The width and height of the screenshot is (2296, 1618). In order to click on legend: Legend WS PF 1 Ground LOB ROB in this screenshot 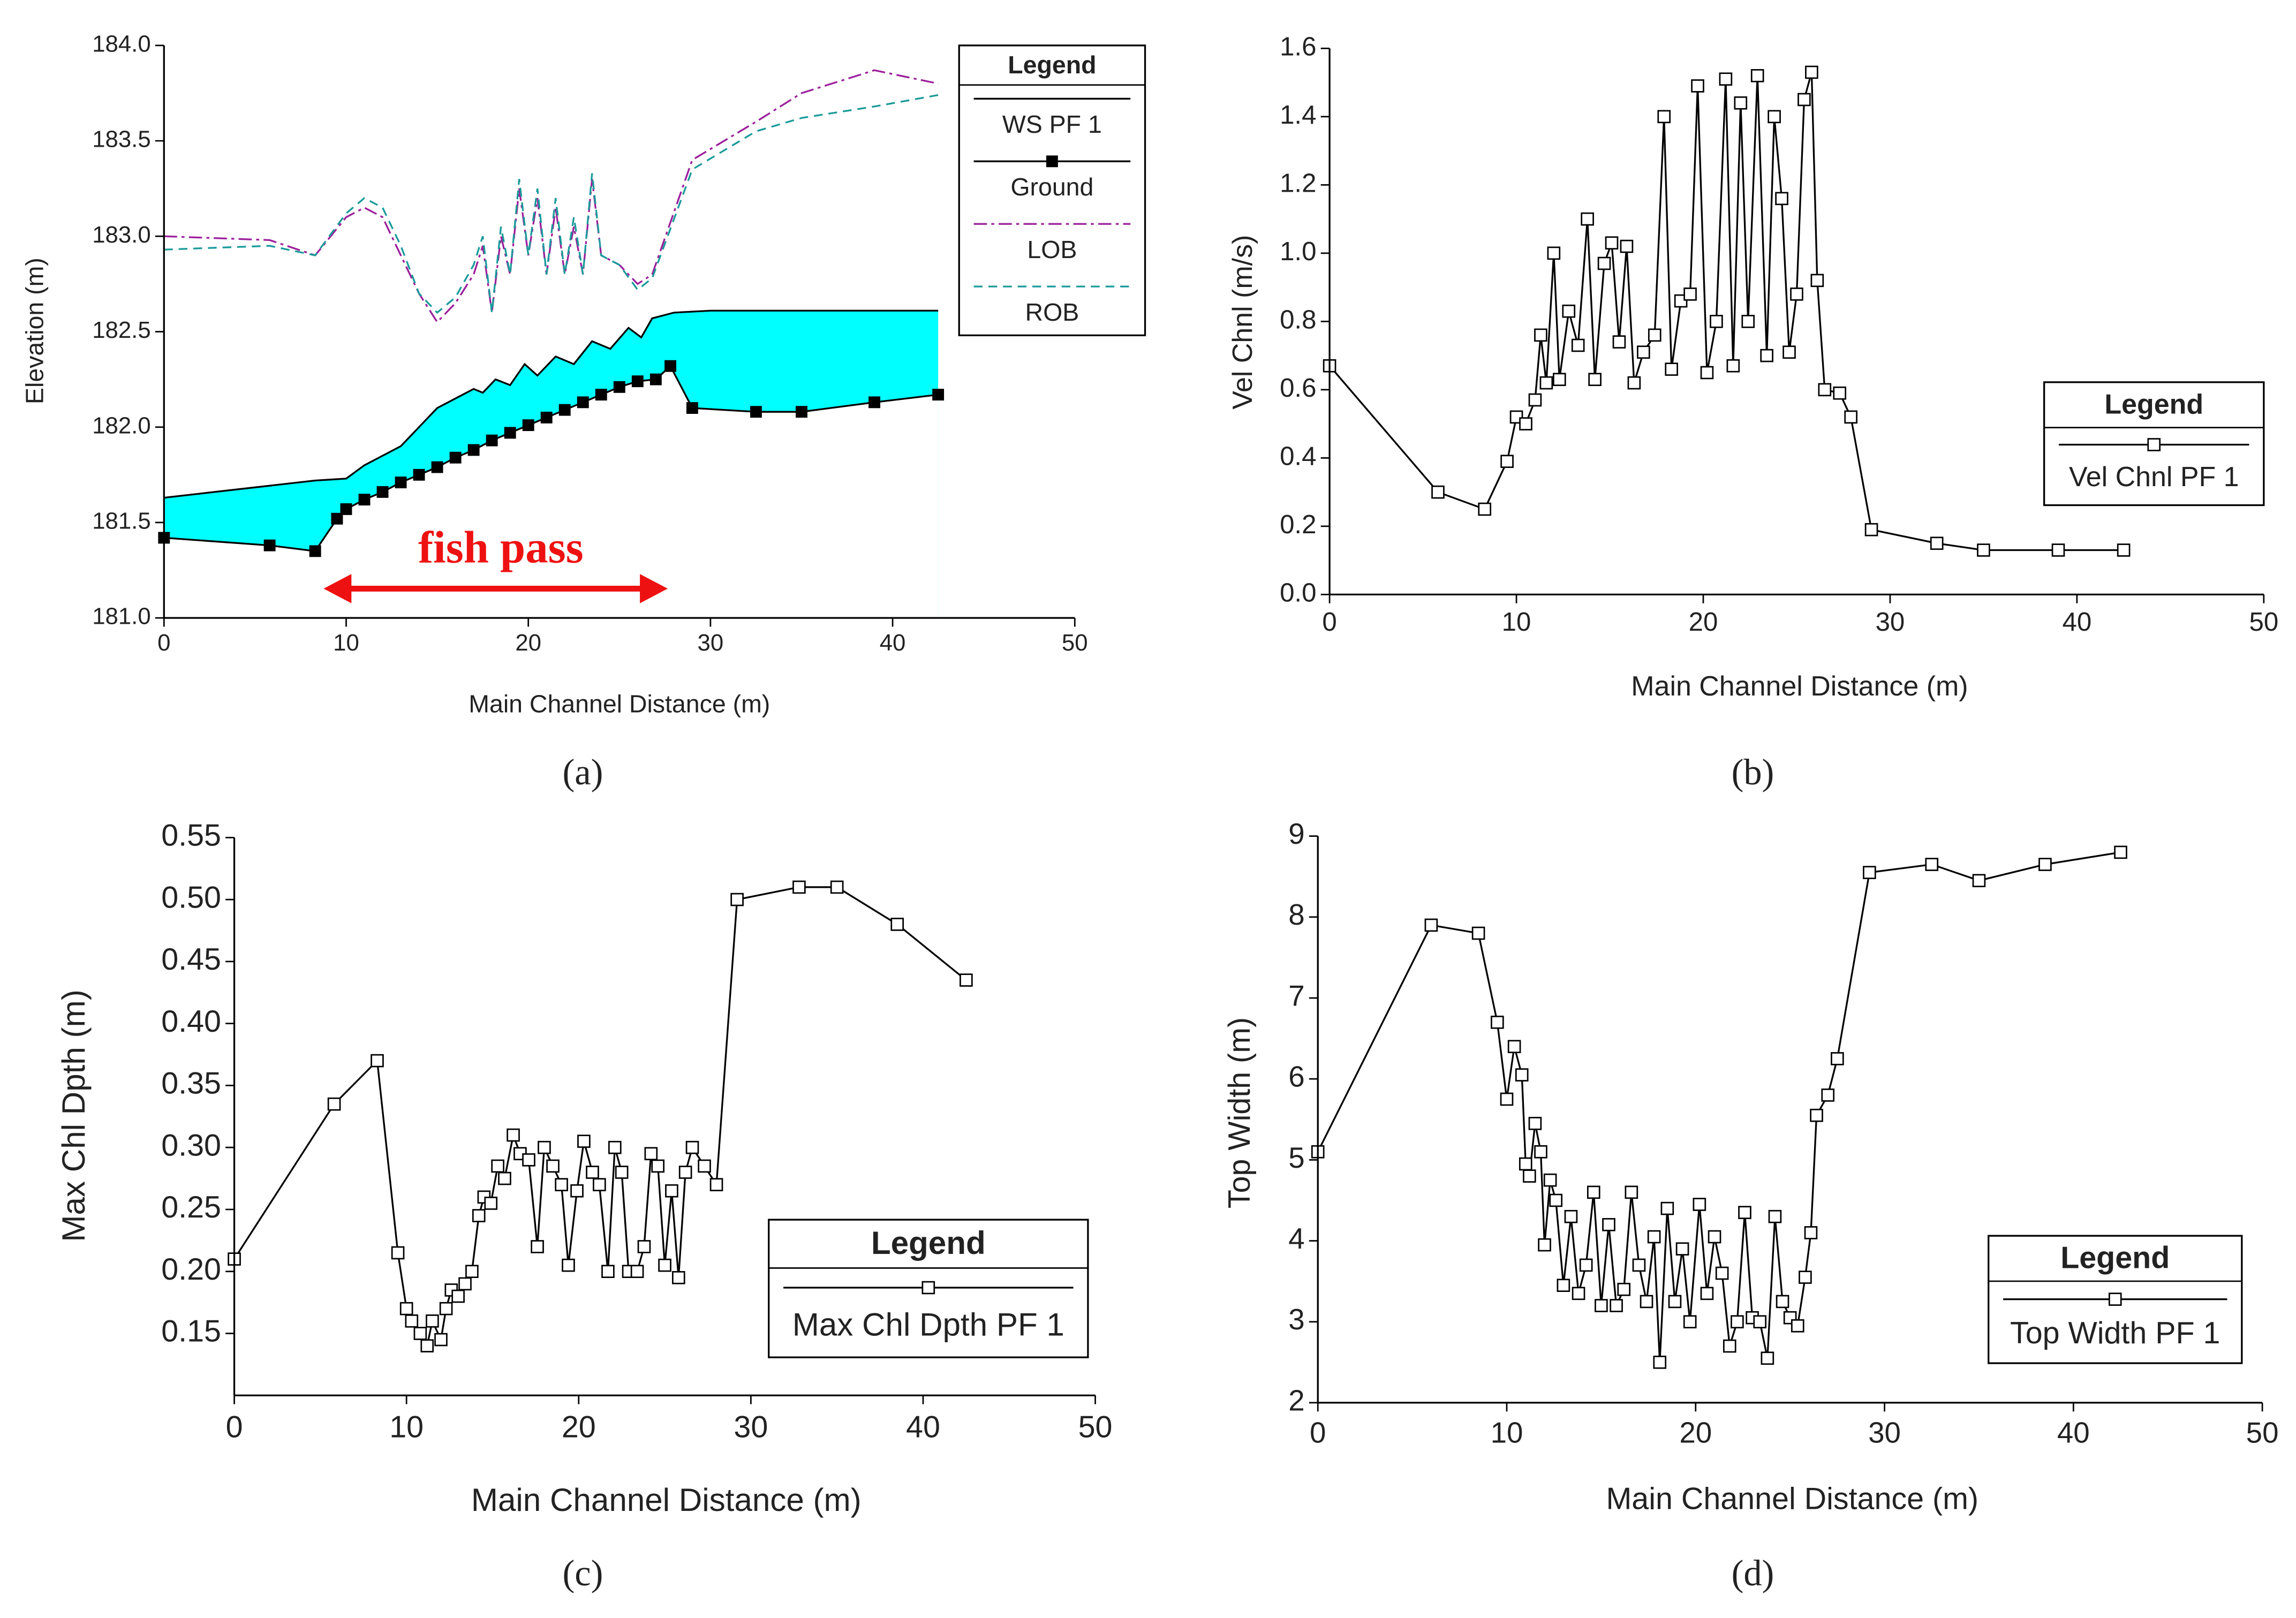, I will do `click(1052, 190)`.